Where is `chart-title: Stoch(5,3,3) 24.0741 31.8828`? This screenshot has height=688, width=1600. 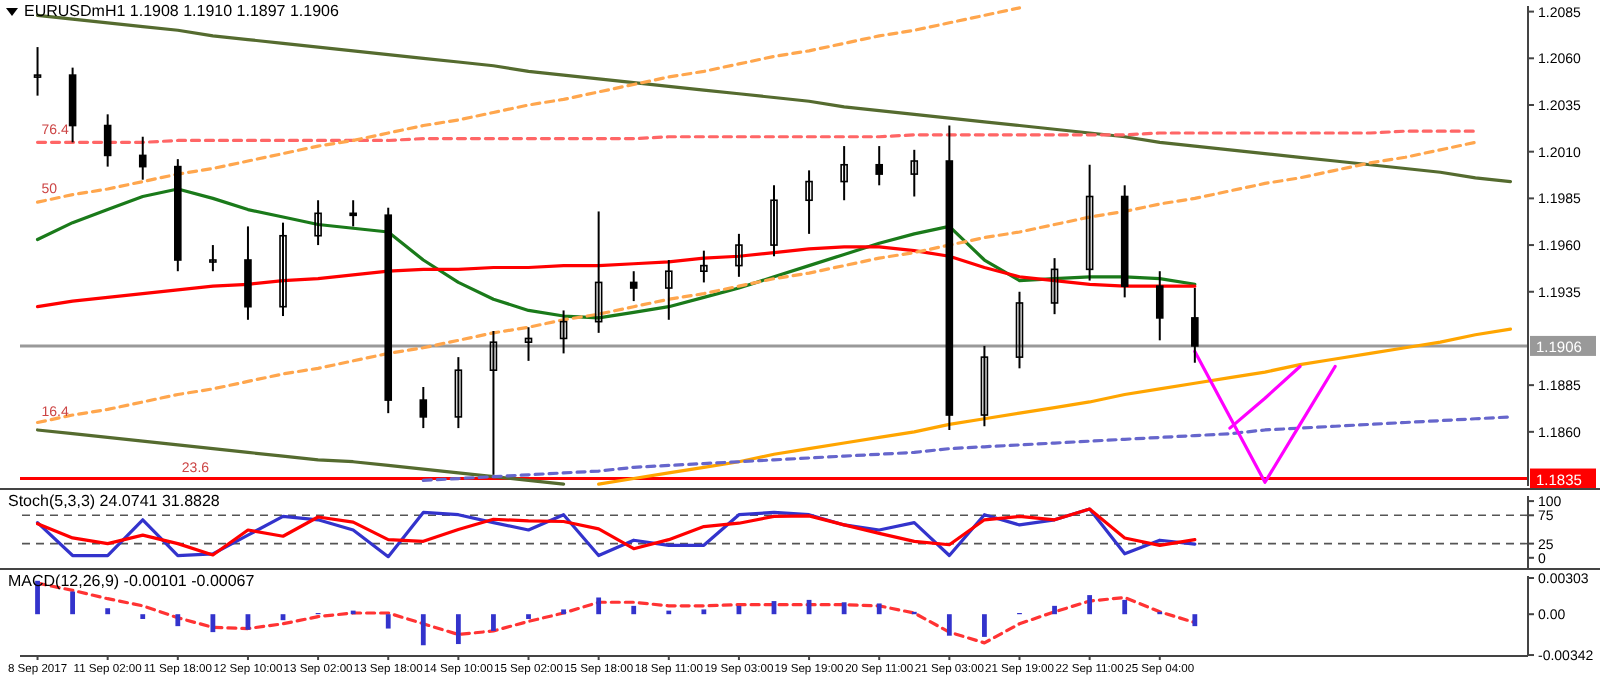 chart-title: Stoch(5,3,3) 24.0741 31.8828 is located at coordinates (114, 501).